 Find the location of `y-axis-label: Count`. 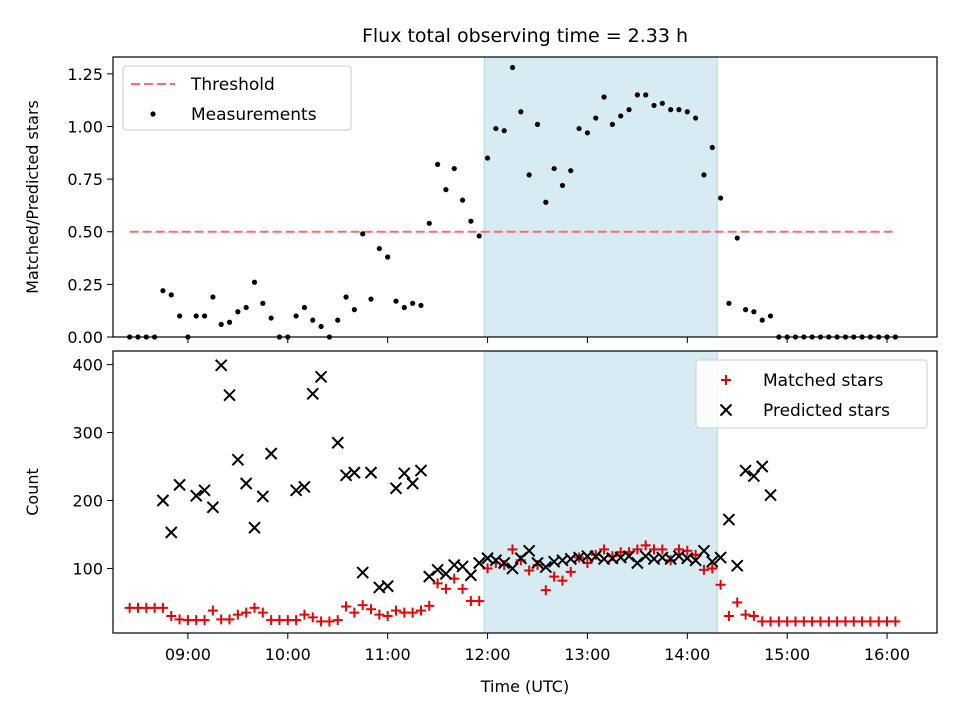

y-axis-label: Count is located at coordinates (32, 492).